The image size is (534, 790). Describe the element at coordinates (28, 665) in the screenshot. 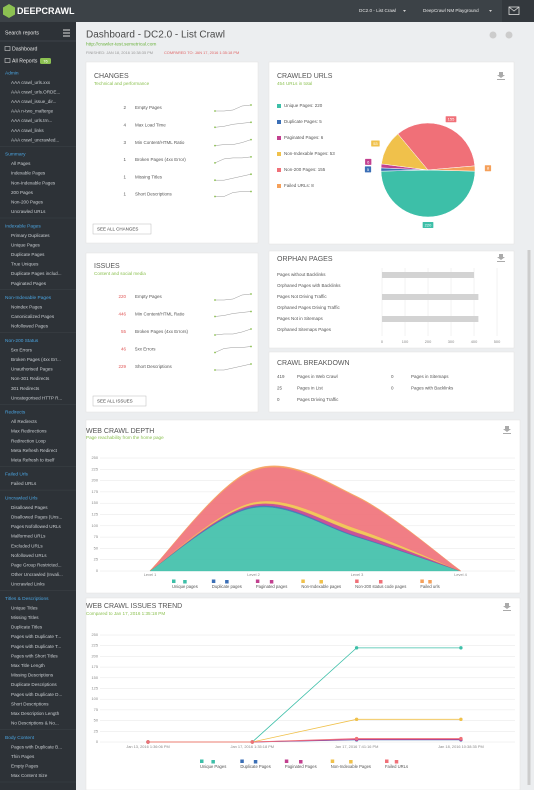

I see `report-link: Max Title Length` at that location.